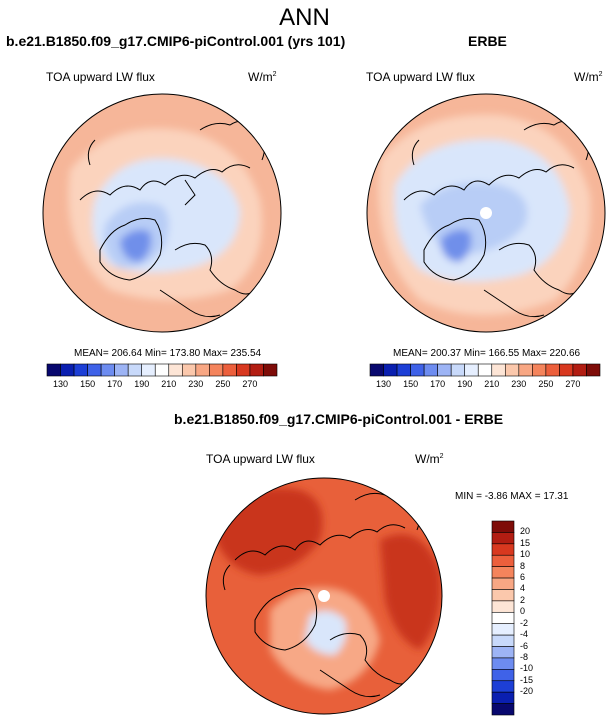 Image resolution: width=609 pixels, height=721 pixels. Describe the element at coordinates (525, 554) in the screenshot. I see `diff-colorbar-tick-label: 10` at that location.